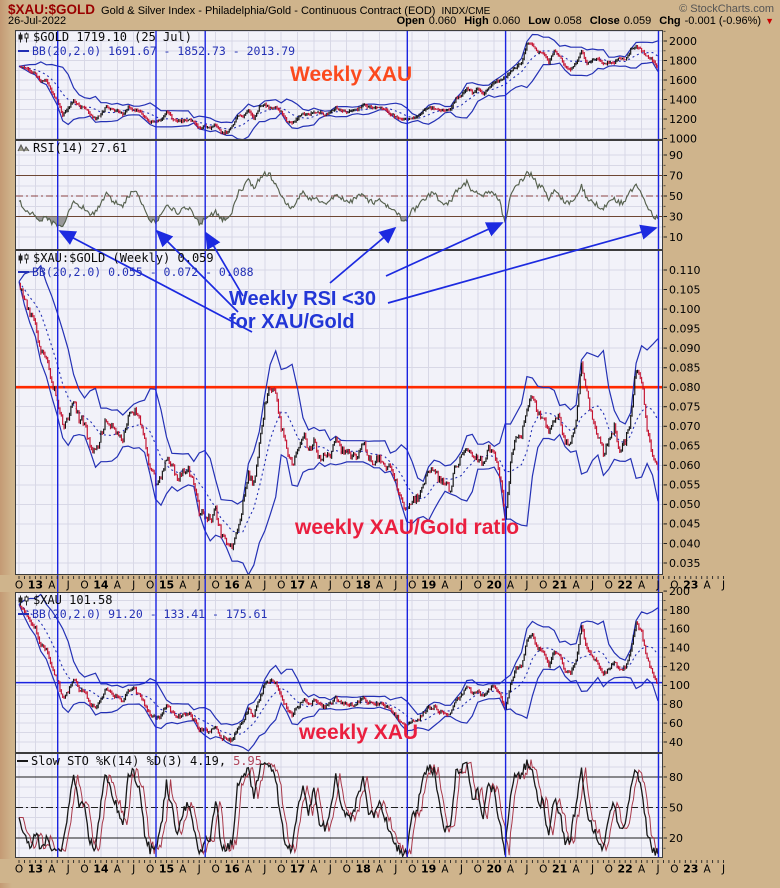 This screenshot has width=780, height=888. What do you see at coordinates (679, 666) in the screenshot?
I see `svg-text: 120` at bounding box center [679, 666].